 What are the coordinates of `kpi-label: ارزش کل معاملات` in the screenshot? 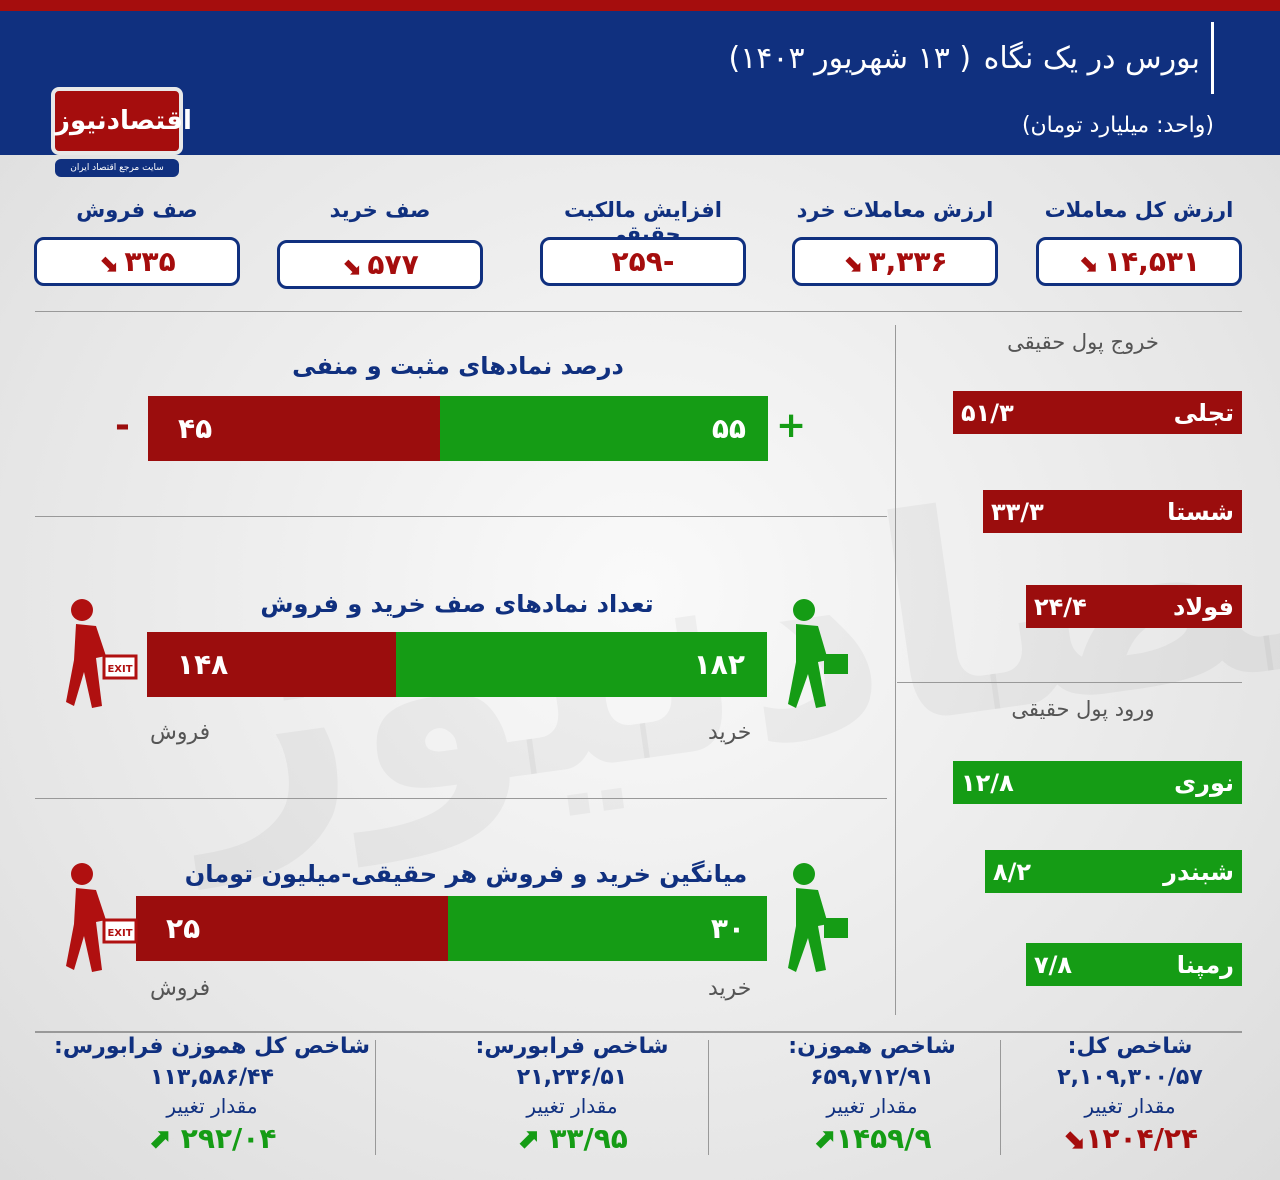 It's located at (1139, 210).